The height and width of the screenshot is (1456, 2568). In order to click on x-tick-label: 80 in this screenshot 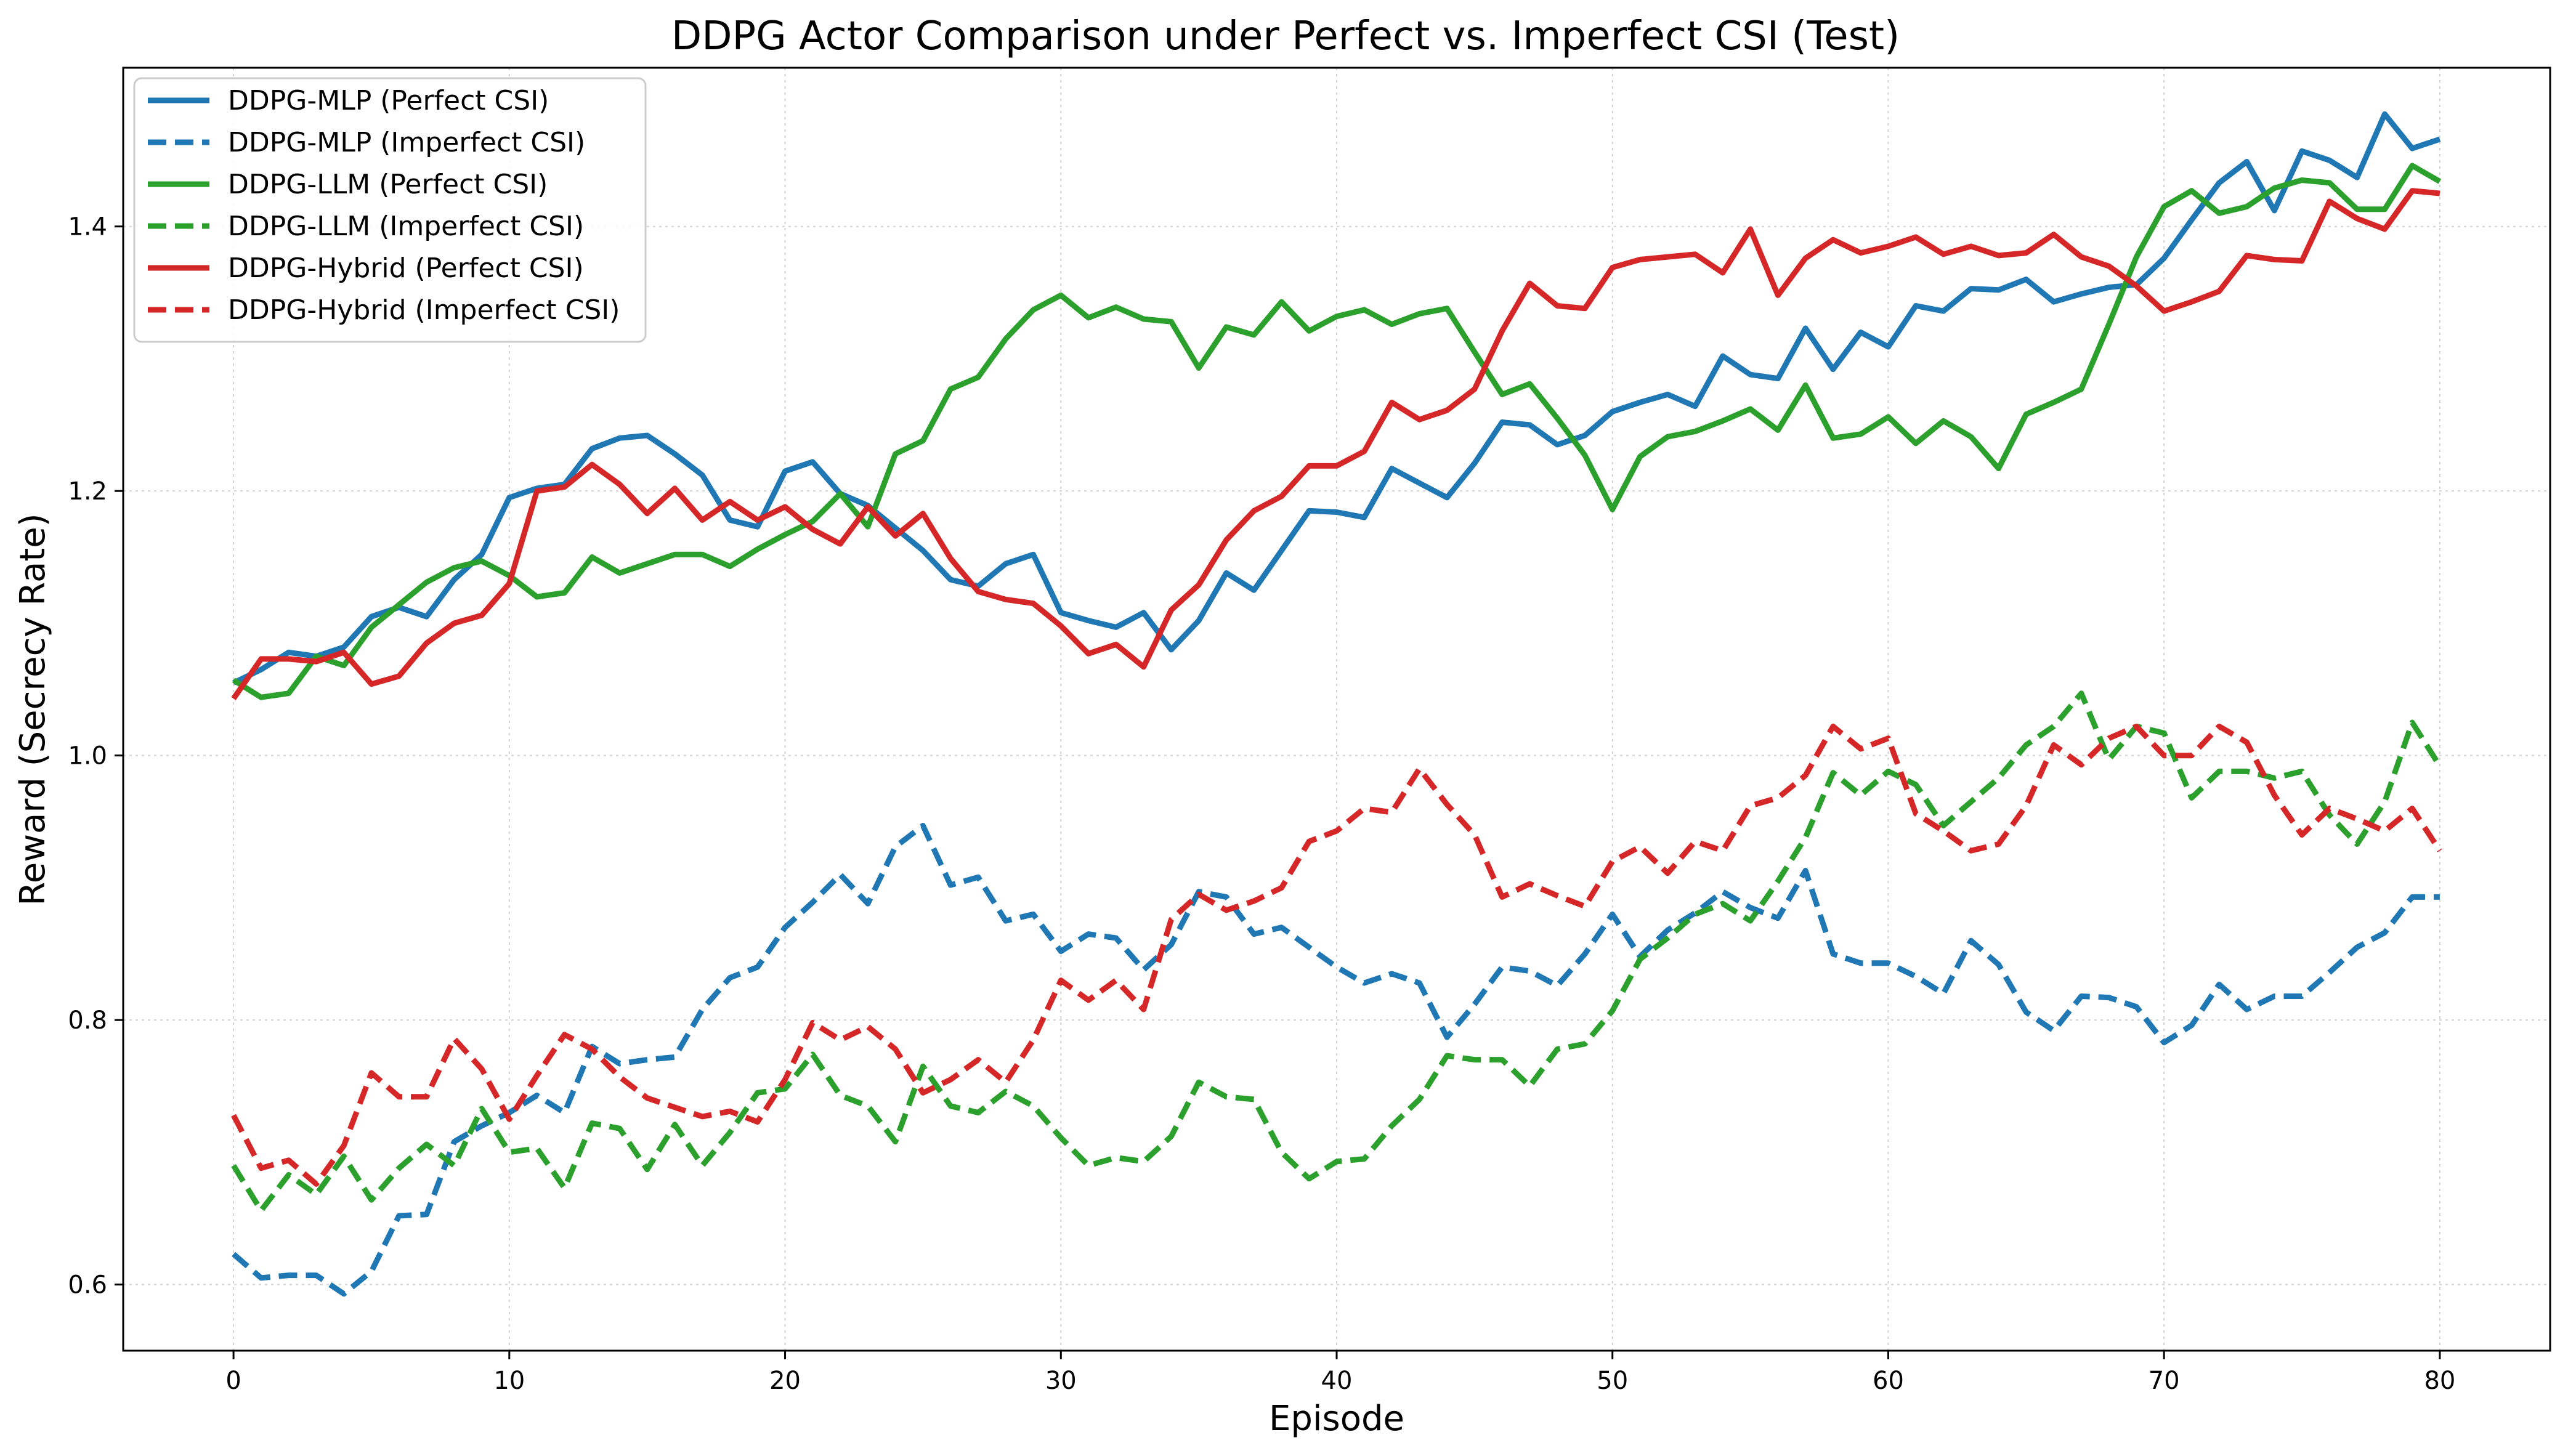, I will do `click(2439, 1381)`.